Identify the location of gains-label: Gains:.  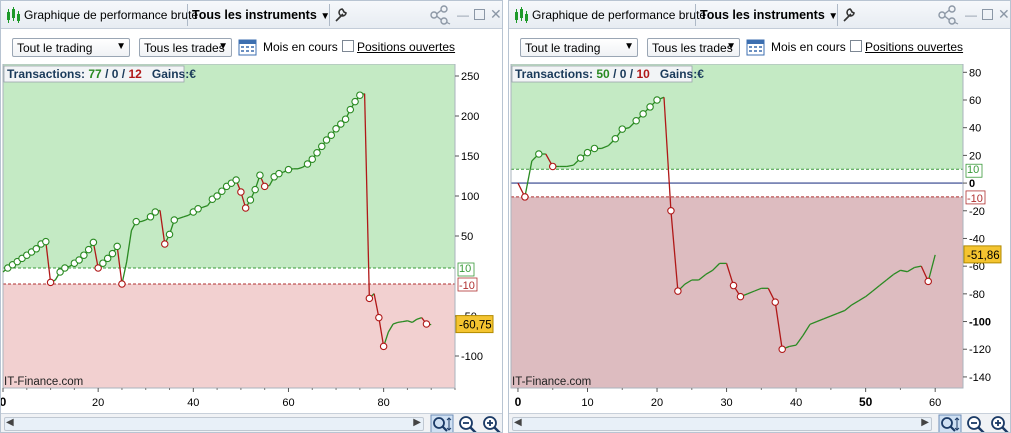
(170, 74).